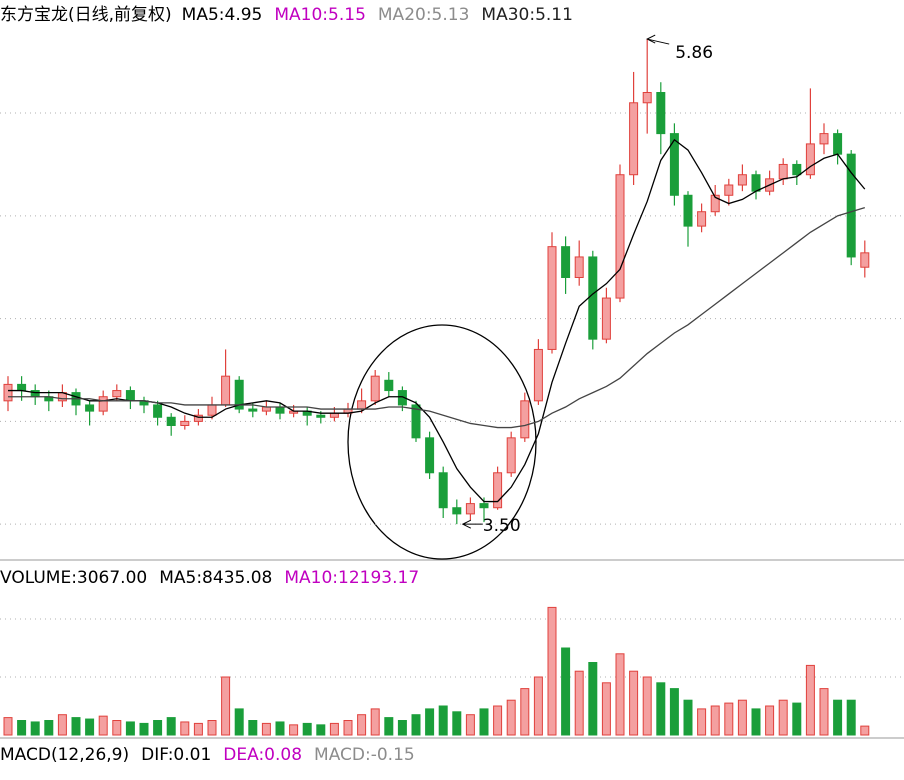  Describe the element at coordinates (442, 442) in the screenshot. I see `highlight-circle` at that location.